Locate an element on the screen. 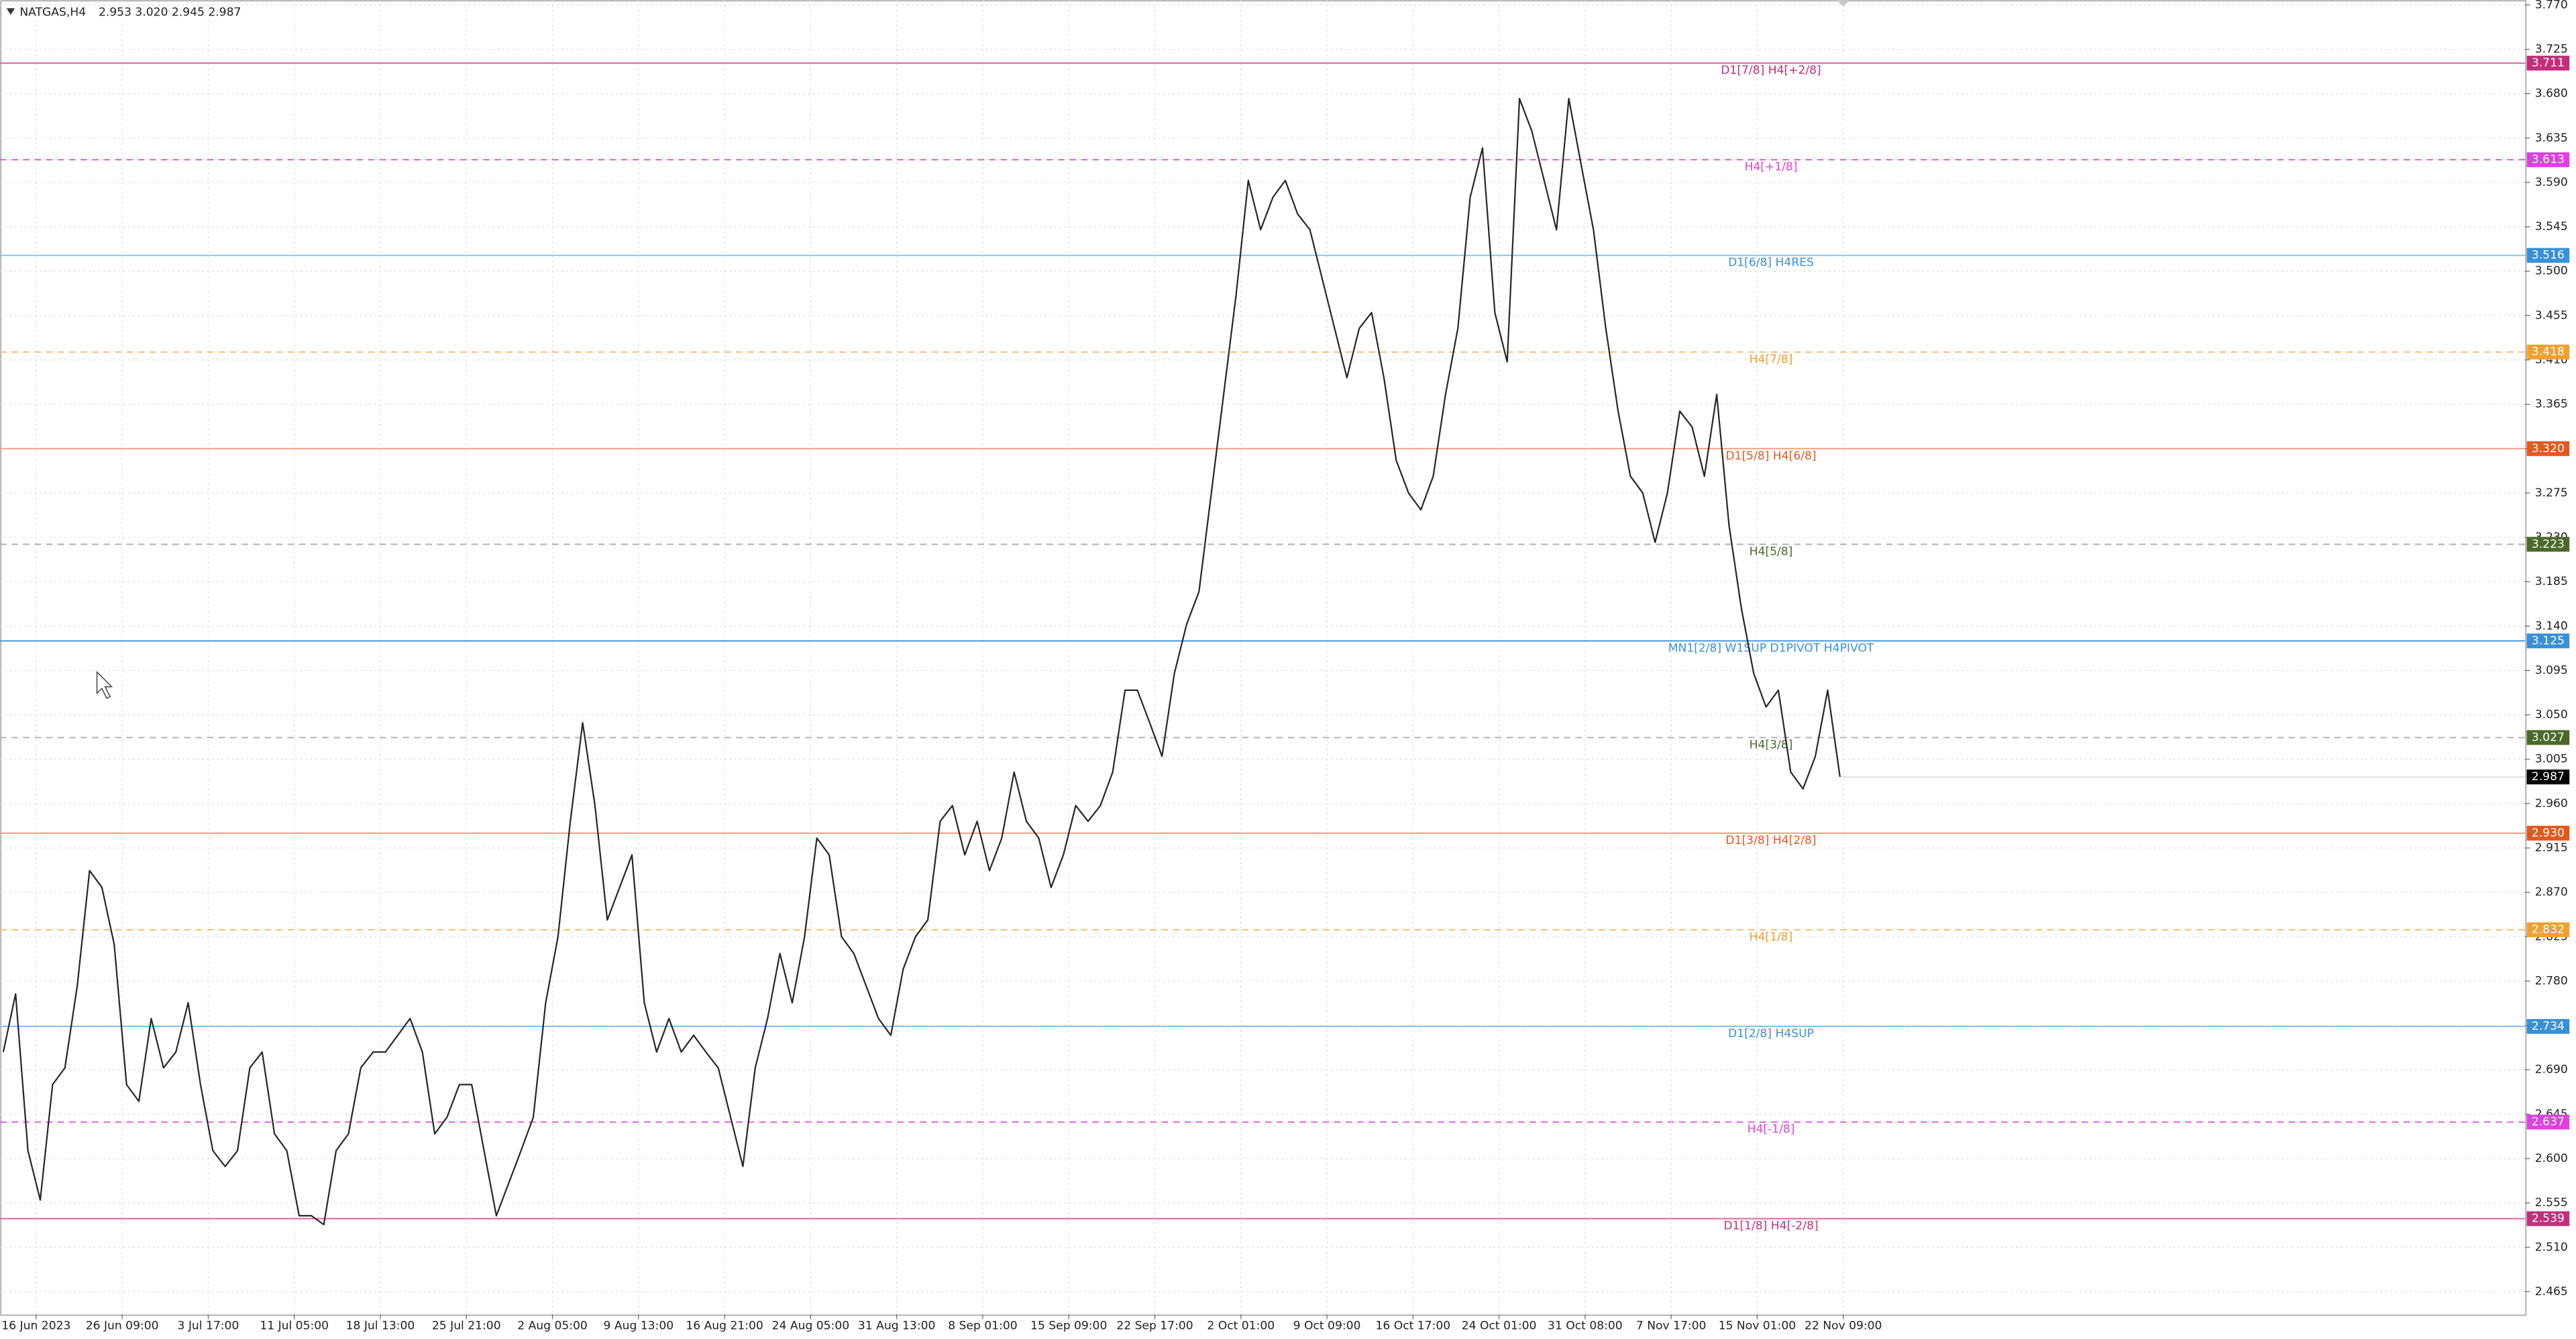  level-label: D1[5/8] H4[6/8] is located at coordinates (1770, 456).